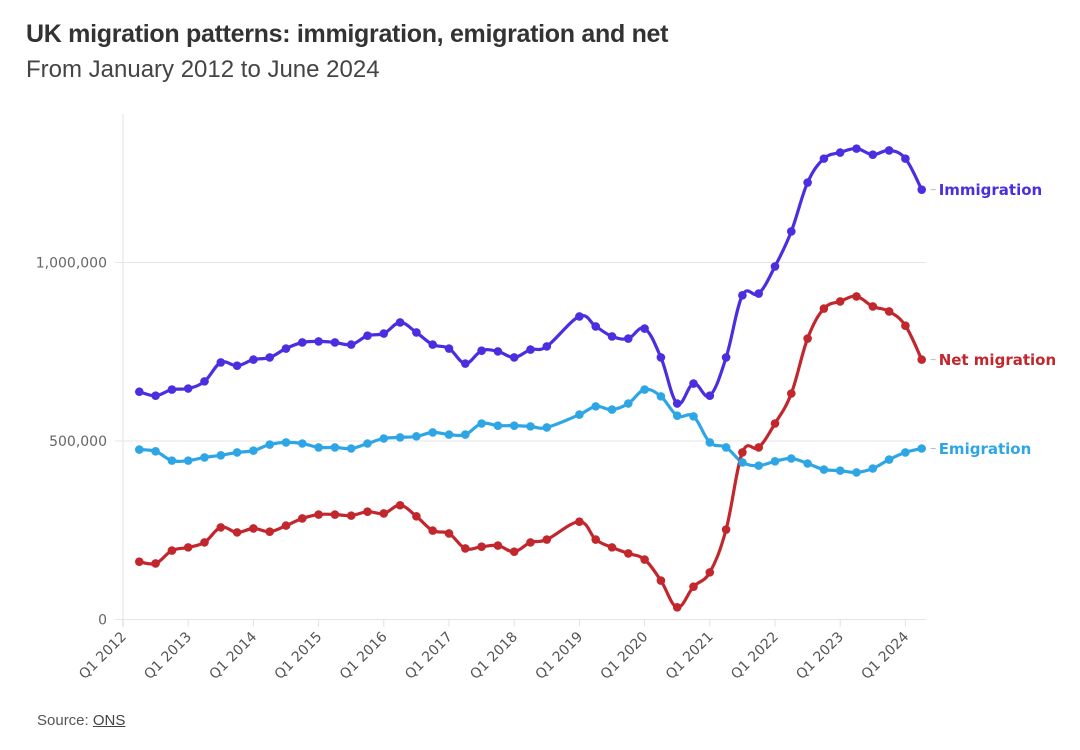 The image size is (1080, 750). Describe the element at coordinates (985, 449) in the screenshot. I see `emigration-label: Emigration` at that location.